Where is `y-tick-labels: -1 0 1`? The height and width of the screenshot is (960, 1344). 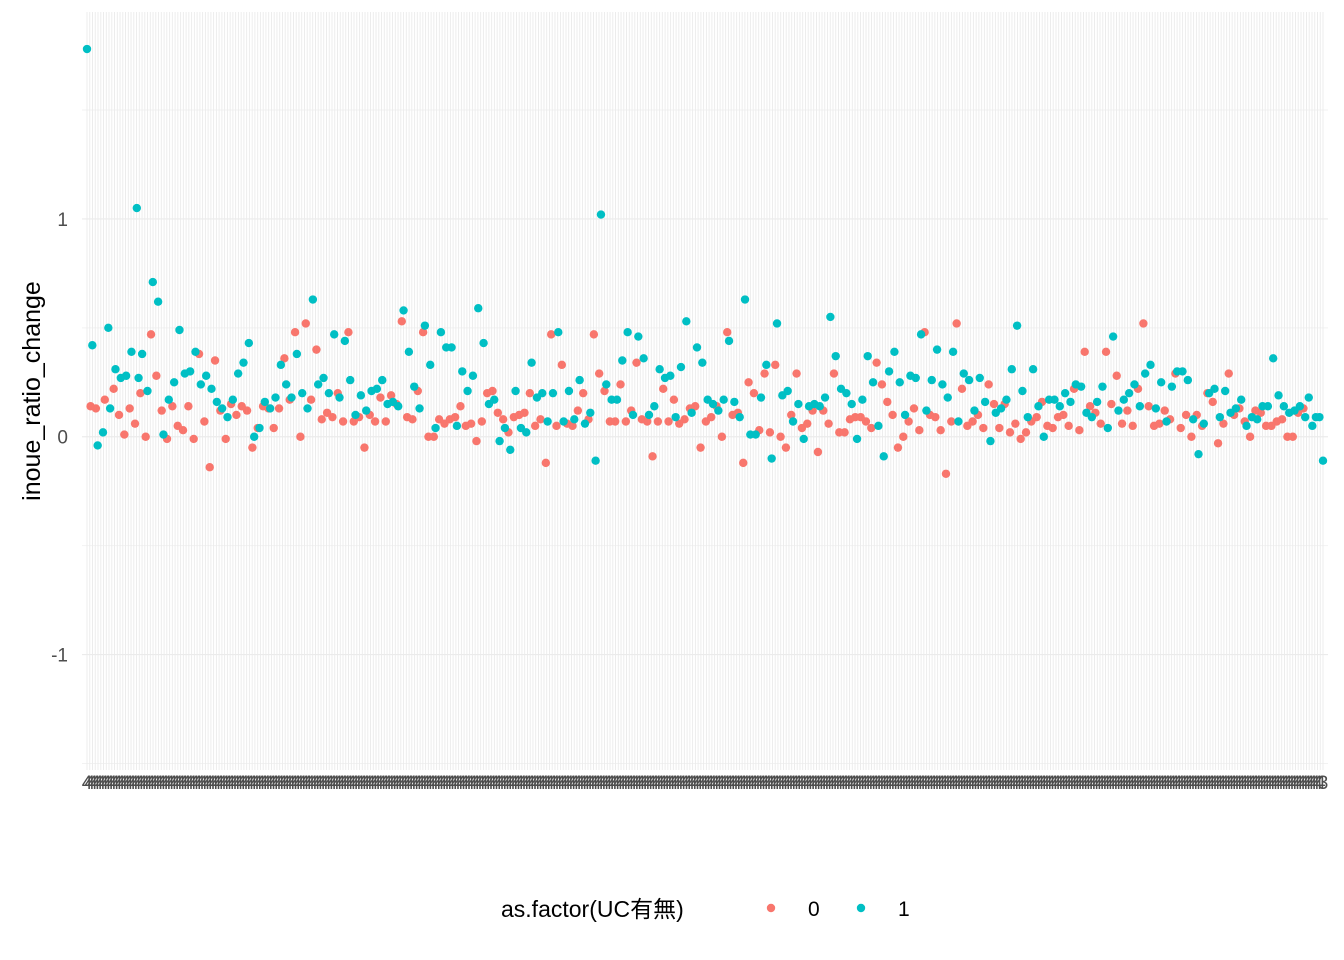
y-tick-labels: -1 0 1 is located at coordinates (59, 438).